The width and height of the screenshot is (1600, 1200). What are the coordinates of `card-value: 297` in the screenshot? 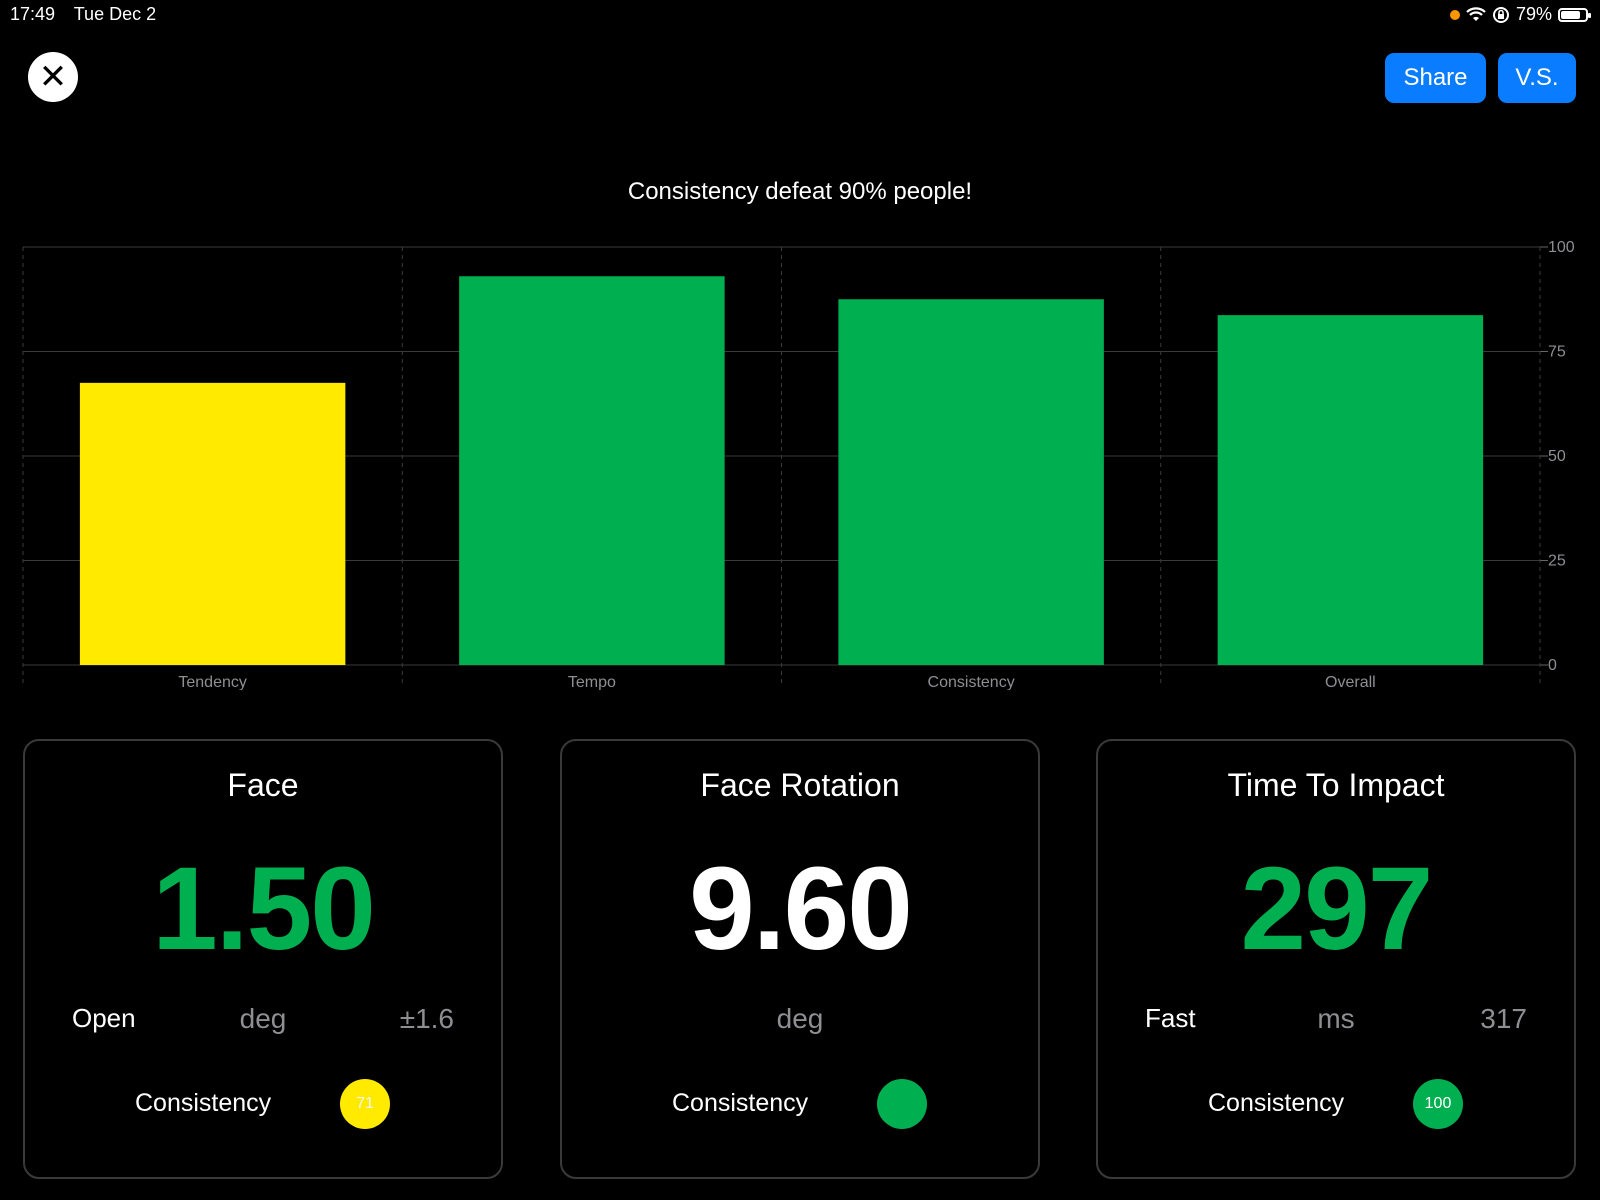 It's located at (1337, 909).